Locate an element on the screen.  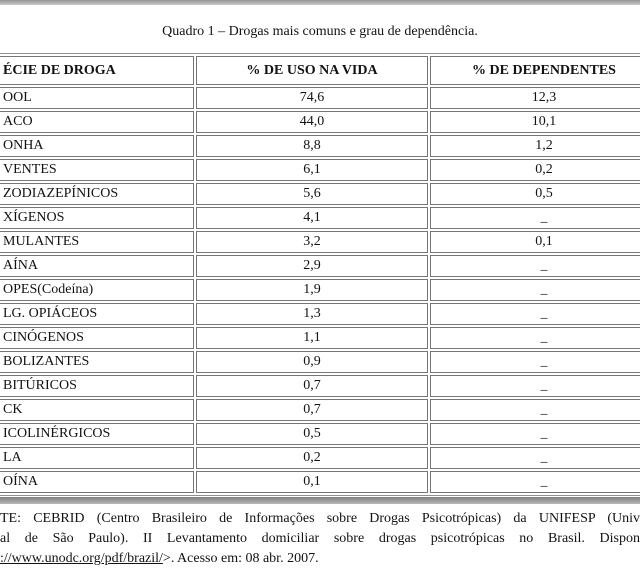
species-cell: OOL is located at coordinates (97, 98).